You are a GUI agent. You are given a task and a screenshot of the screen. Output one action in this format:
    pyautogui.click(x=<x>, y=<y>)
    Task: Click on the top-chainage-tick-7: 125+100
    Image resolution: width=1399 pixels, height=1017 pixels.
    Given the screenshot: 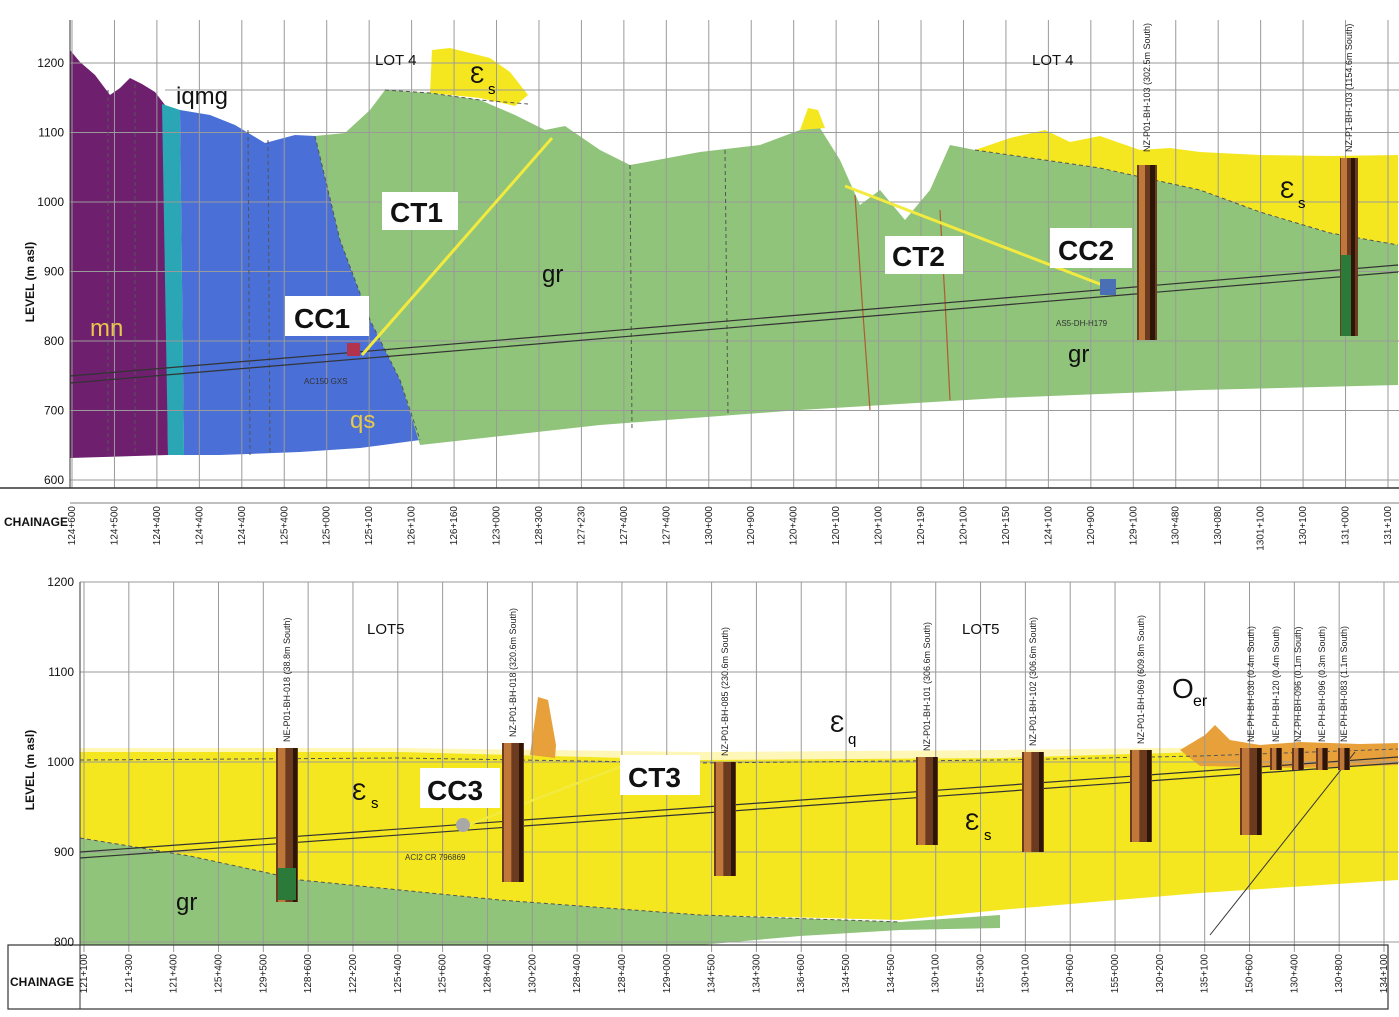 What is the action you would take?
    pyautogui.click(x=369, y=526)
    